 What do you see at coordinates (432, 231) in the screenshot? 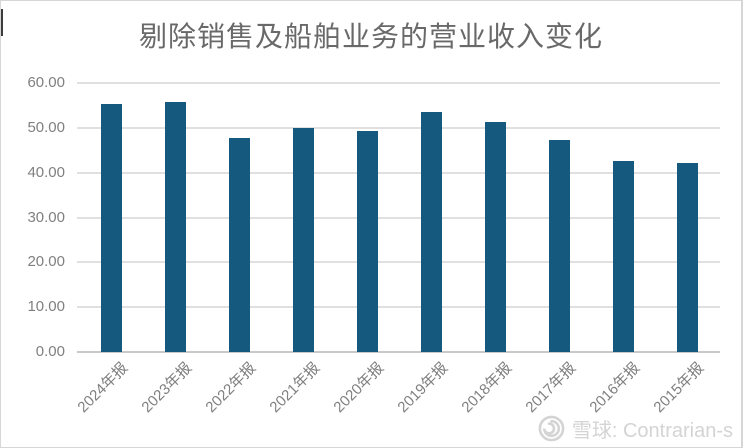
I see `bar-2019年报` at bounding box center [432, 231].